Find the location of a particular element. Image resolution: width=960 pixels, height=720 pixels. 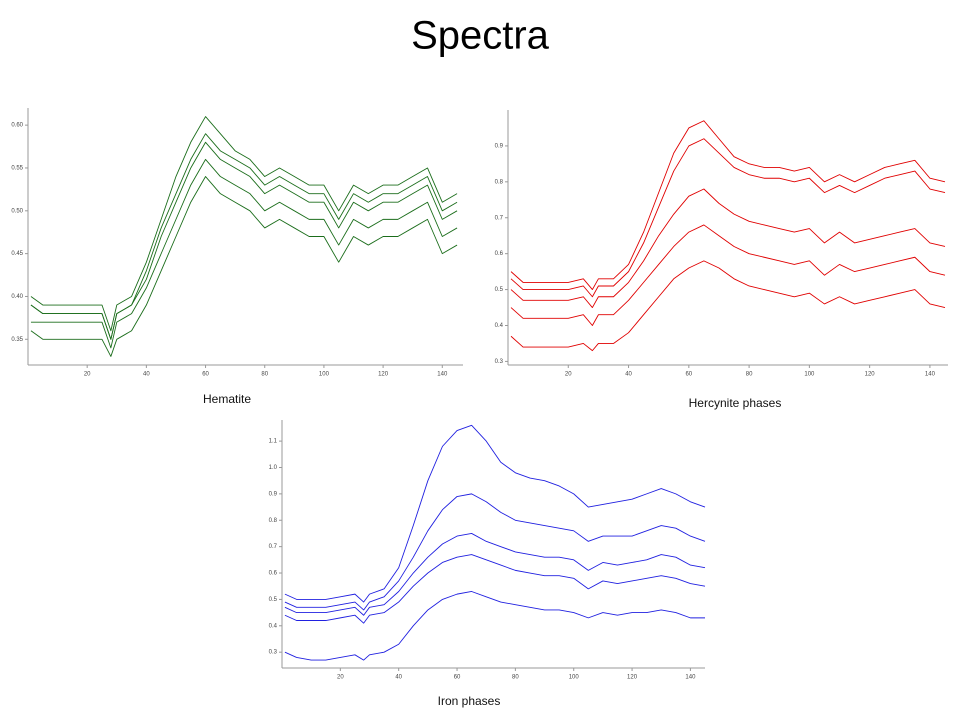

y-tick-label: 0.40 is located at coordinates (17, 297).